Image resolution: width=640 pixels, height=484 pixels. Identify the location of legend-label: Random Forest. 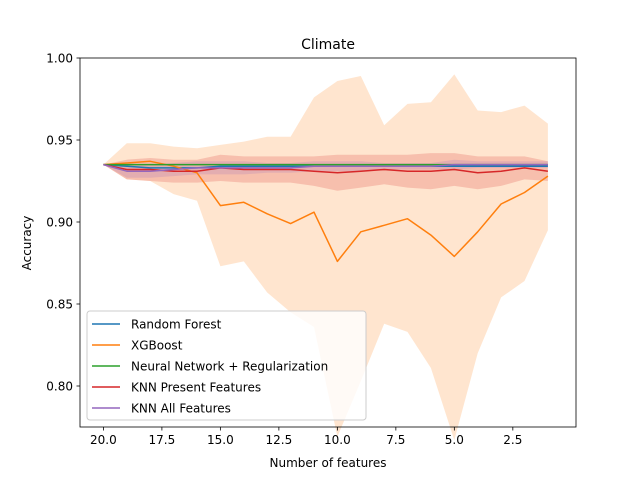
(176, 324).